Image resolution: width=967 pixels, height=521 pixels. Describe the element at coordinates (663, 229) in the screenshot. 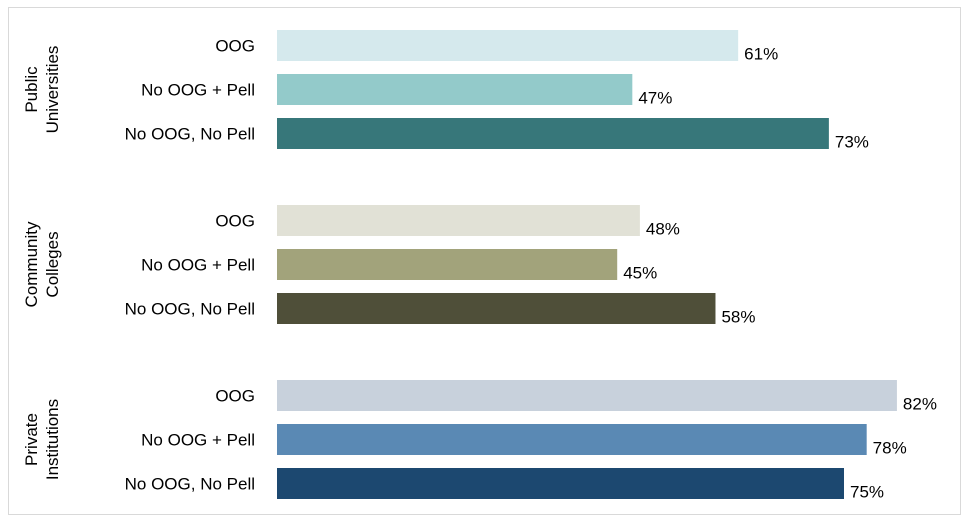

I see `value-label: 48%` at that location.